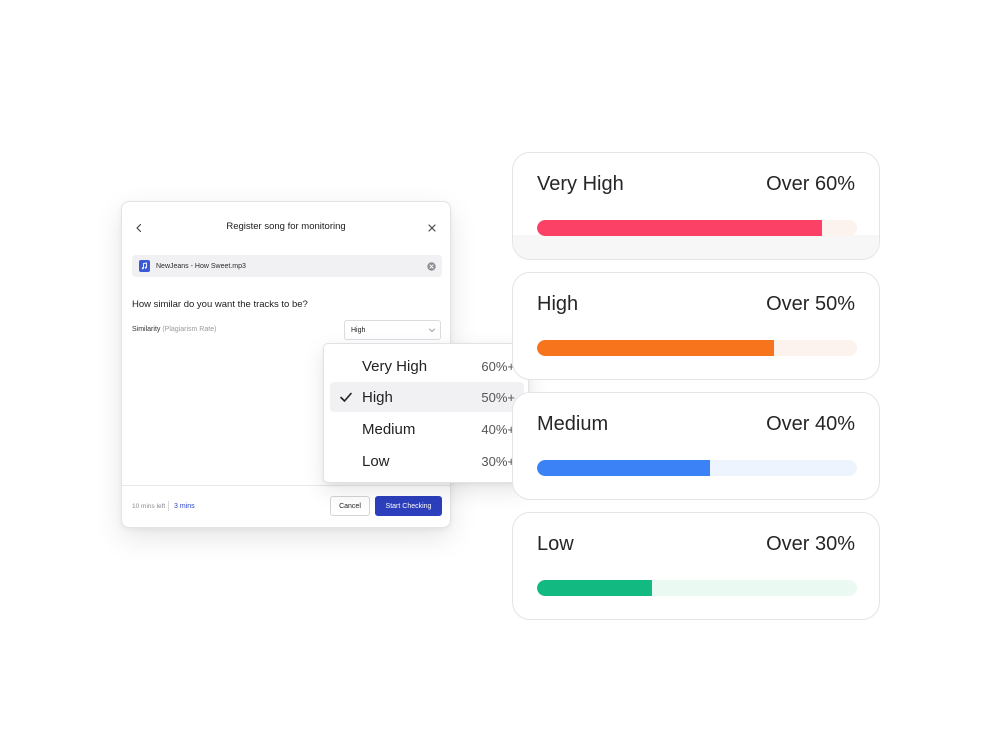  Describe the element at coordinates (427, 461) in the screenshot. I see `option-low: Low 30%+` at that location.